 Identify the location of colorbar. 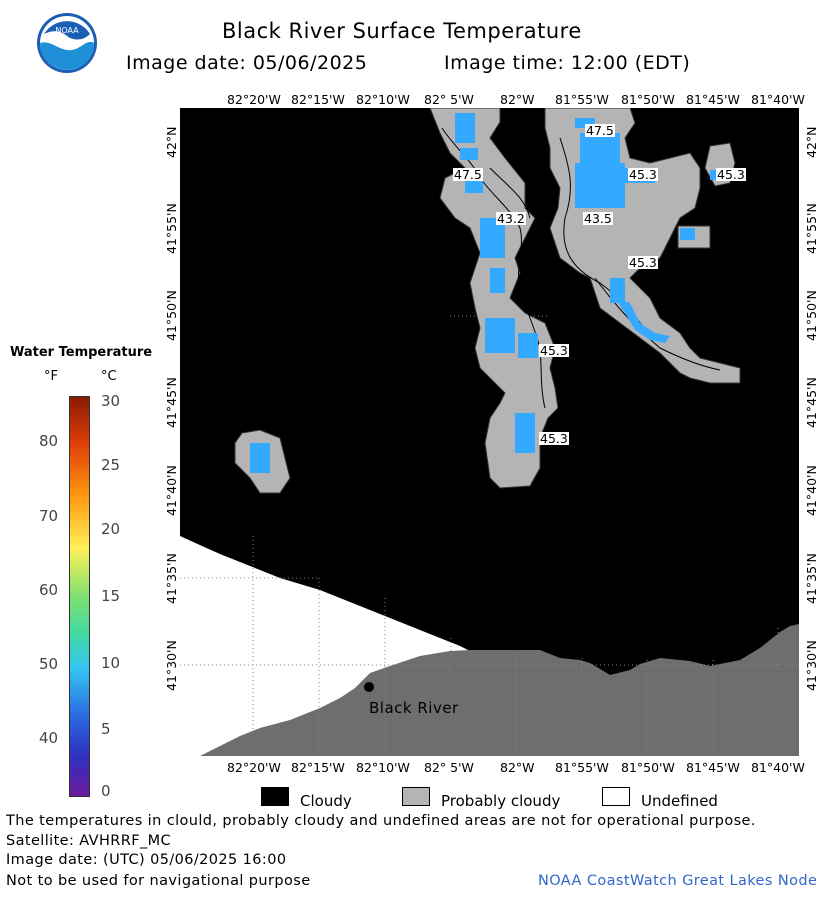
(79, 596).